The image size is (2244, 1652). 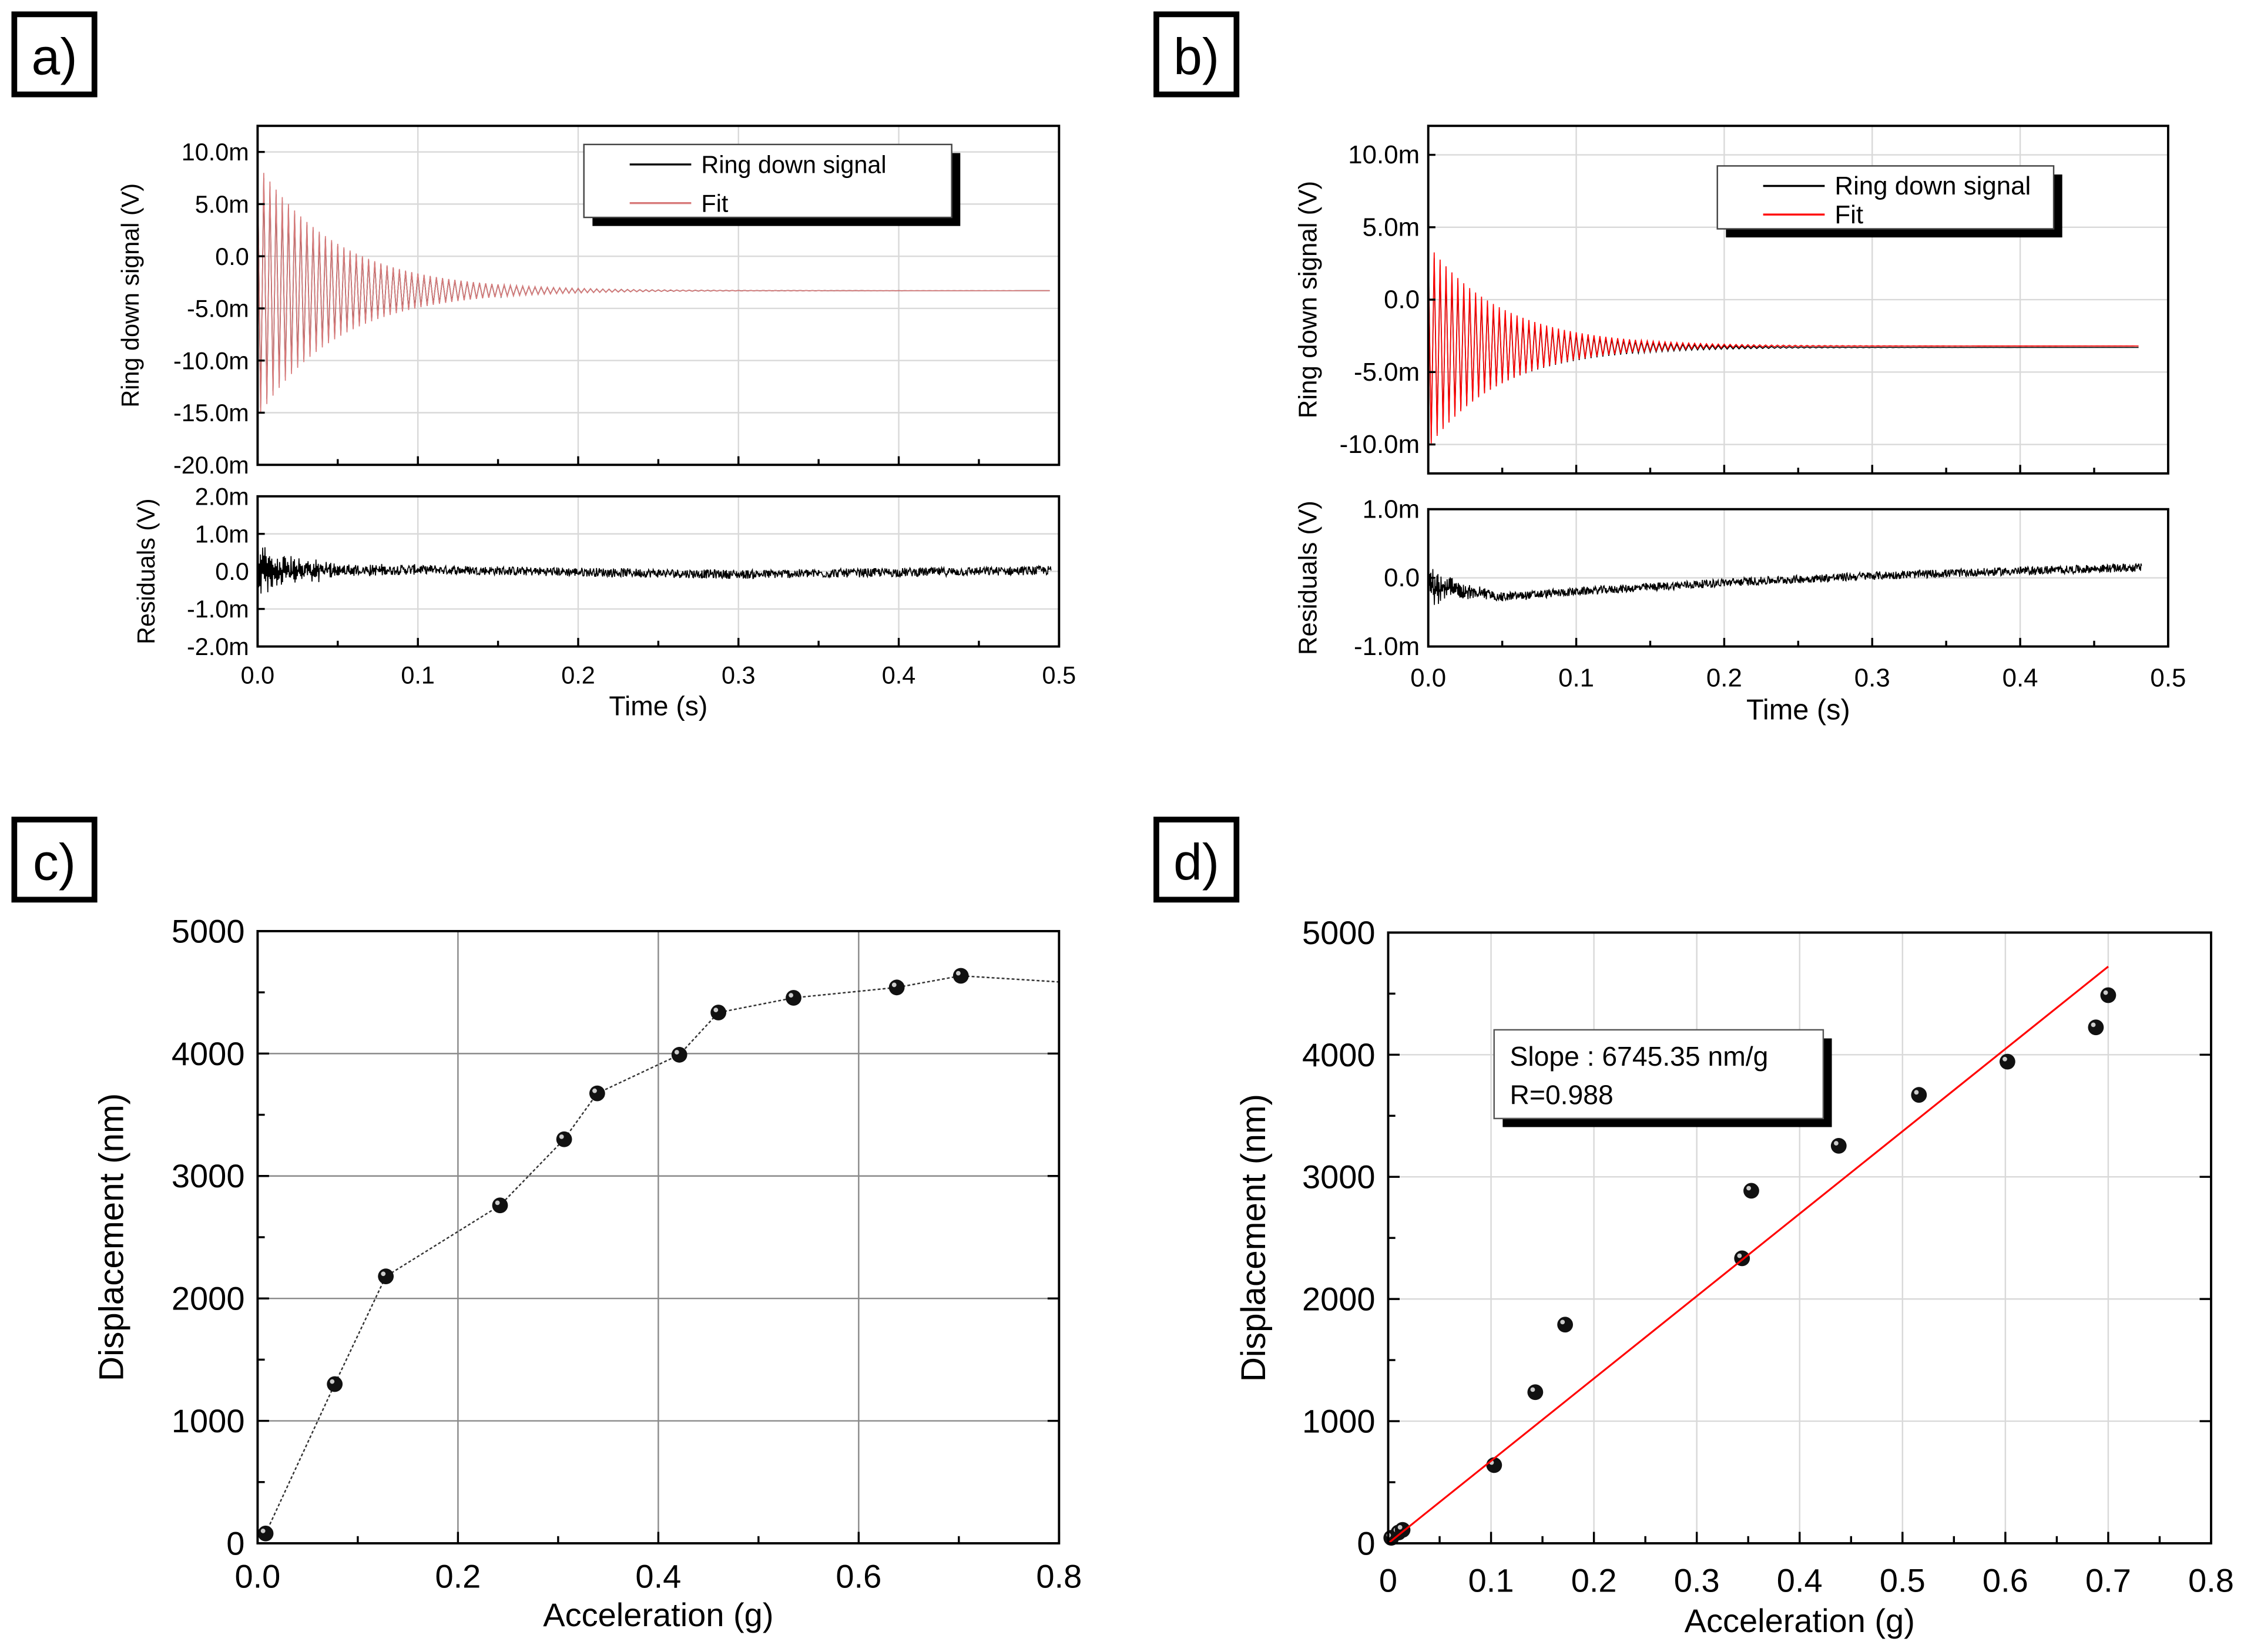 What do you see at coordinates (1196, 57) in the screenshot?
I see `panel-label-text: b)` at bounding box center [1196, 57].